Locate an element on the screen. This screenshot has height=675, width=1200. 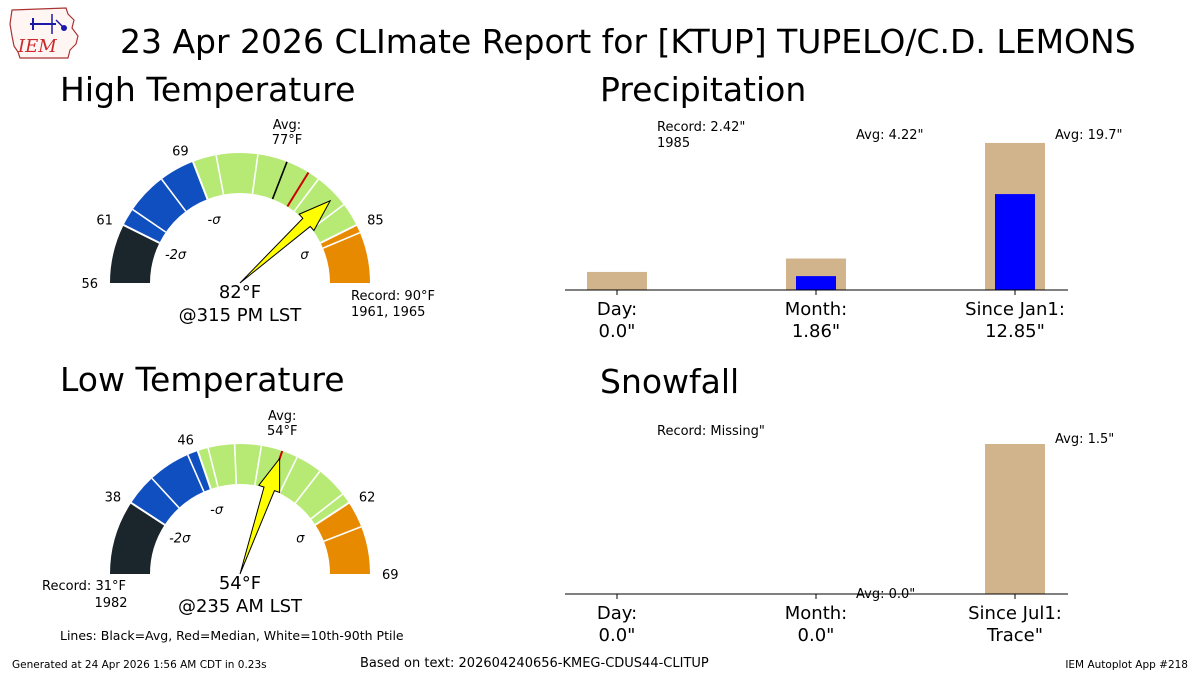
gauge-value-label: 54°F is located at coordinates (240, 583).